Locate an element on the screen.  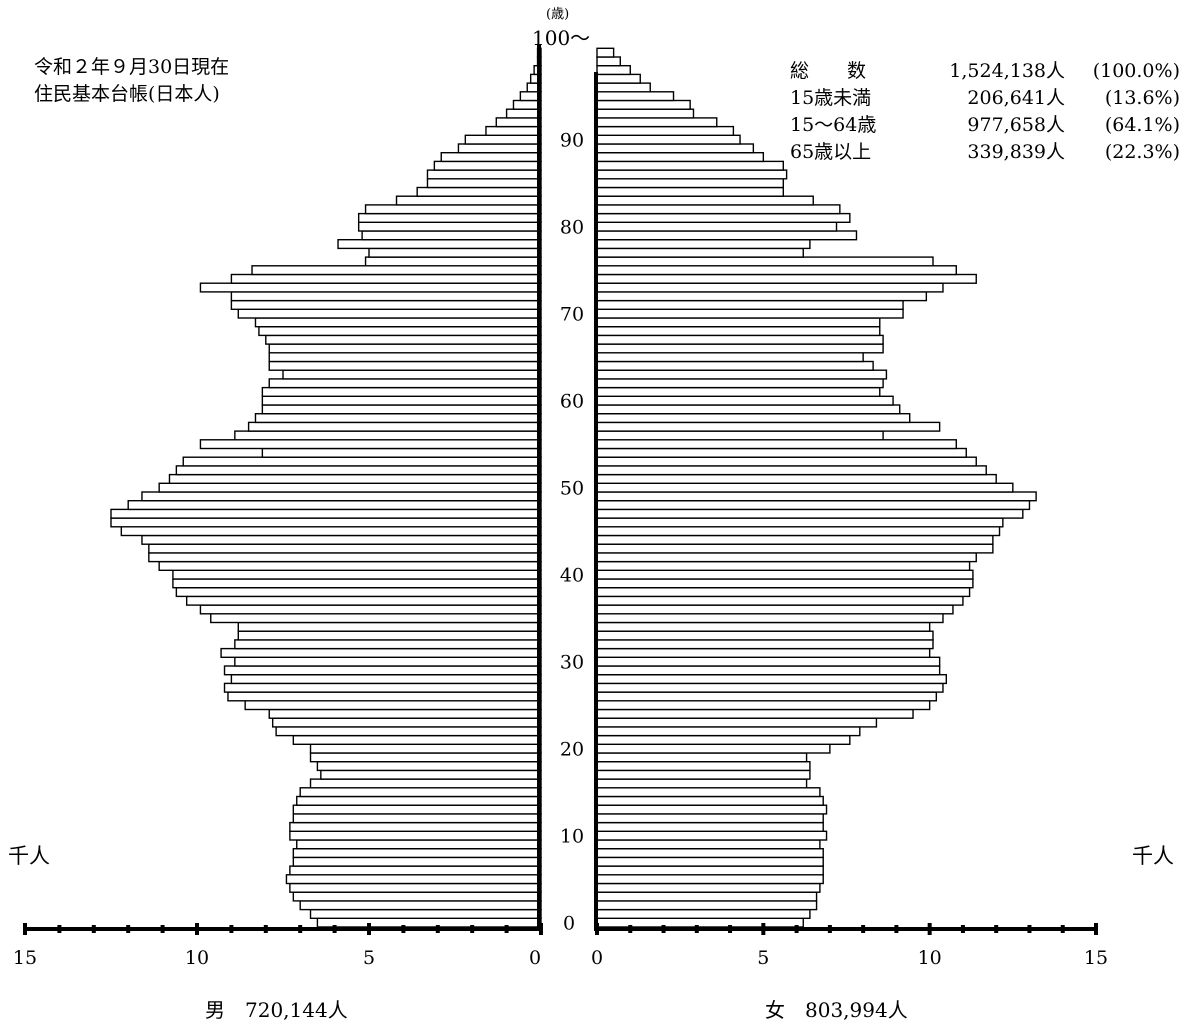
summary-label: 15歳未満 is located at coordinates (831, 98).